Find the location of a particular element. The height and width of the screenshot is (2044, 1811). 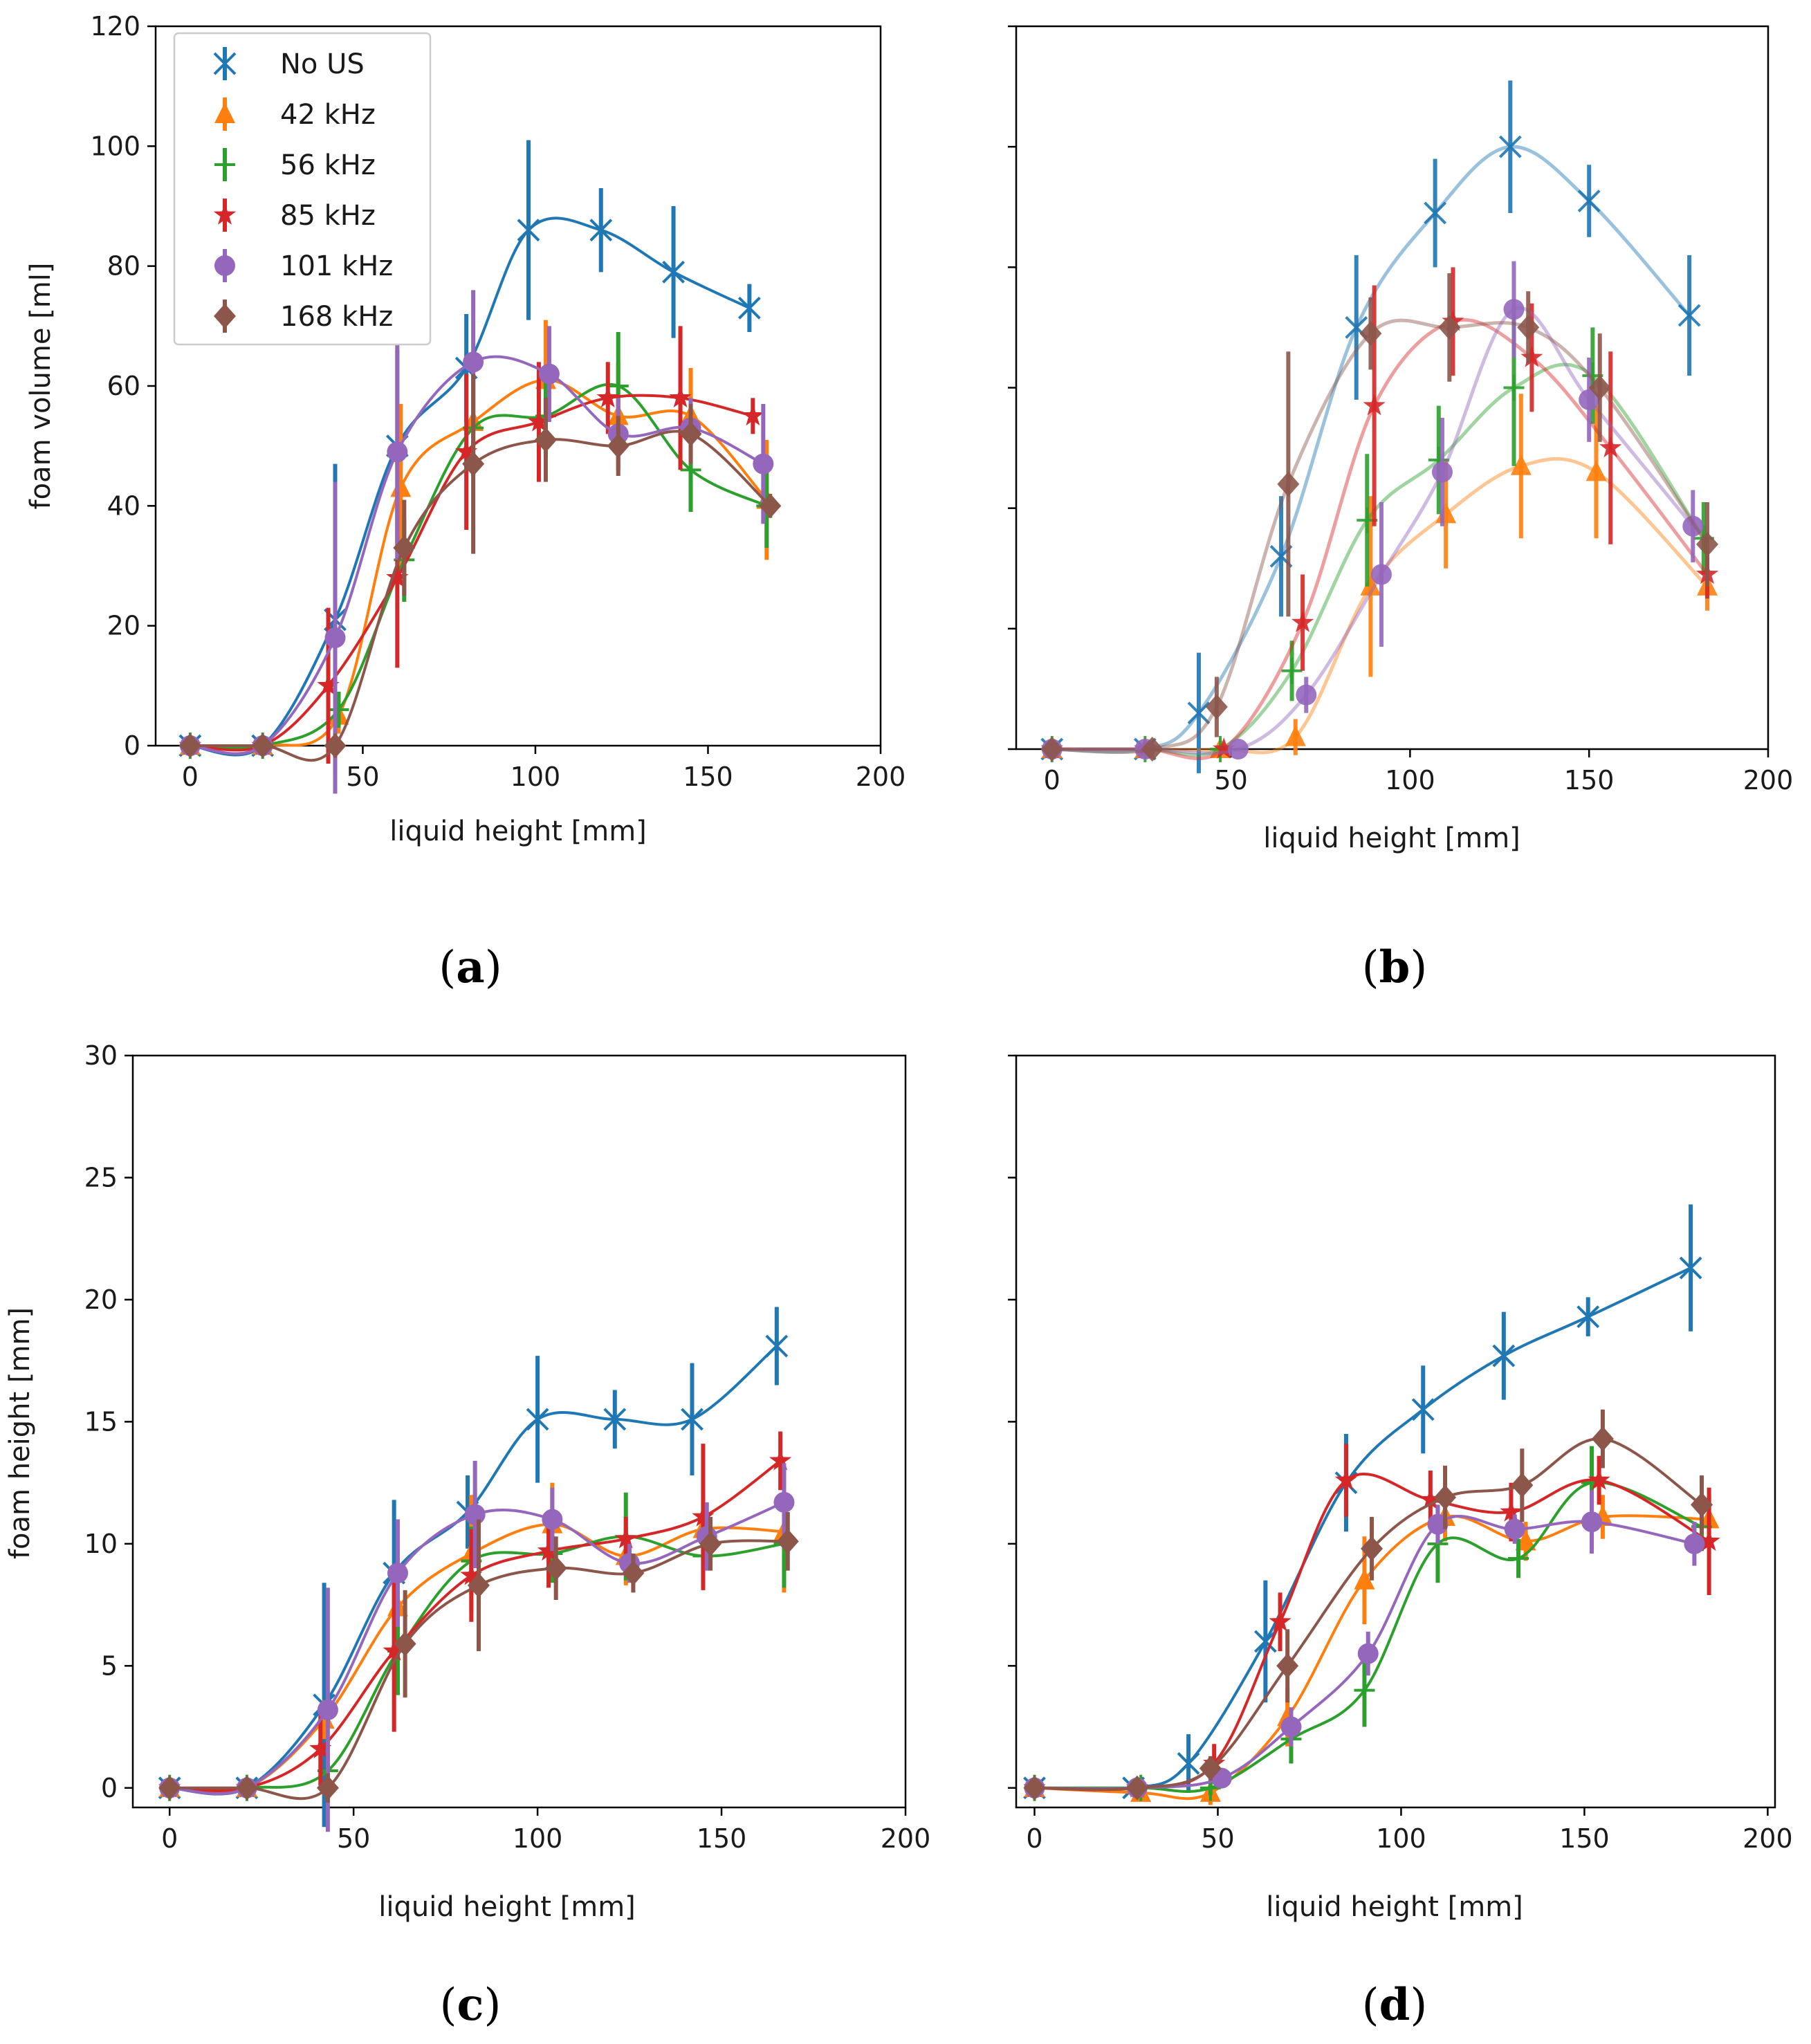

y-axis-label: foam volume [ml] is located at coordinates (41, 386).